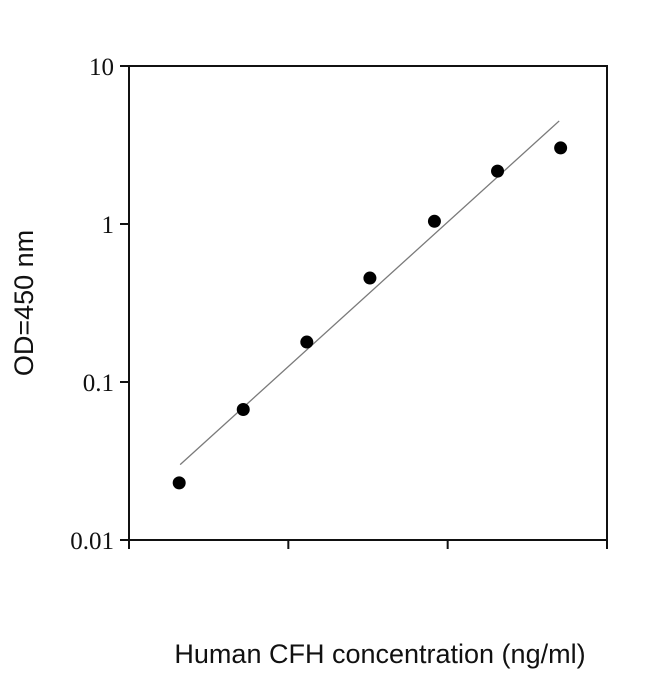 The height and width of the screenshot is (674, 650). I want to click on y-axis-title: OD=450 nm, so click(24, 303).